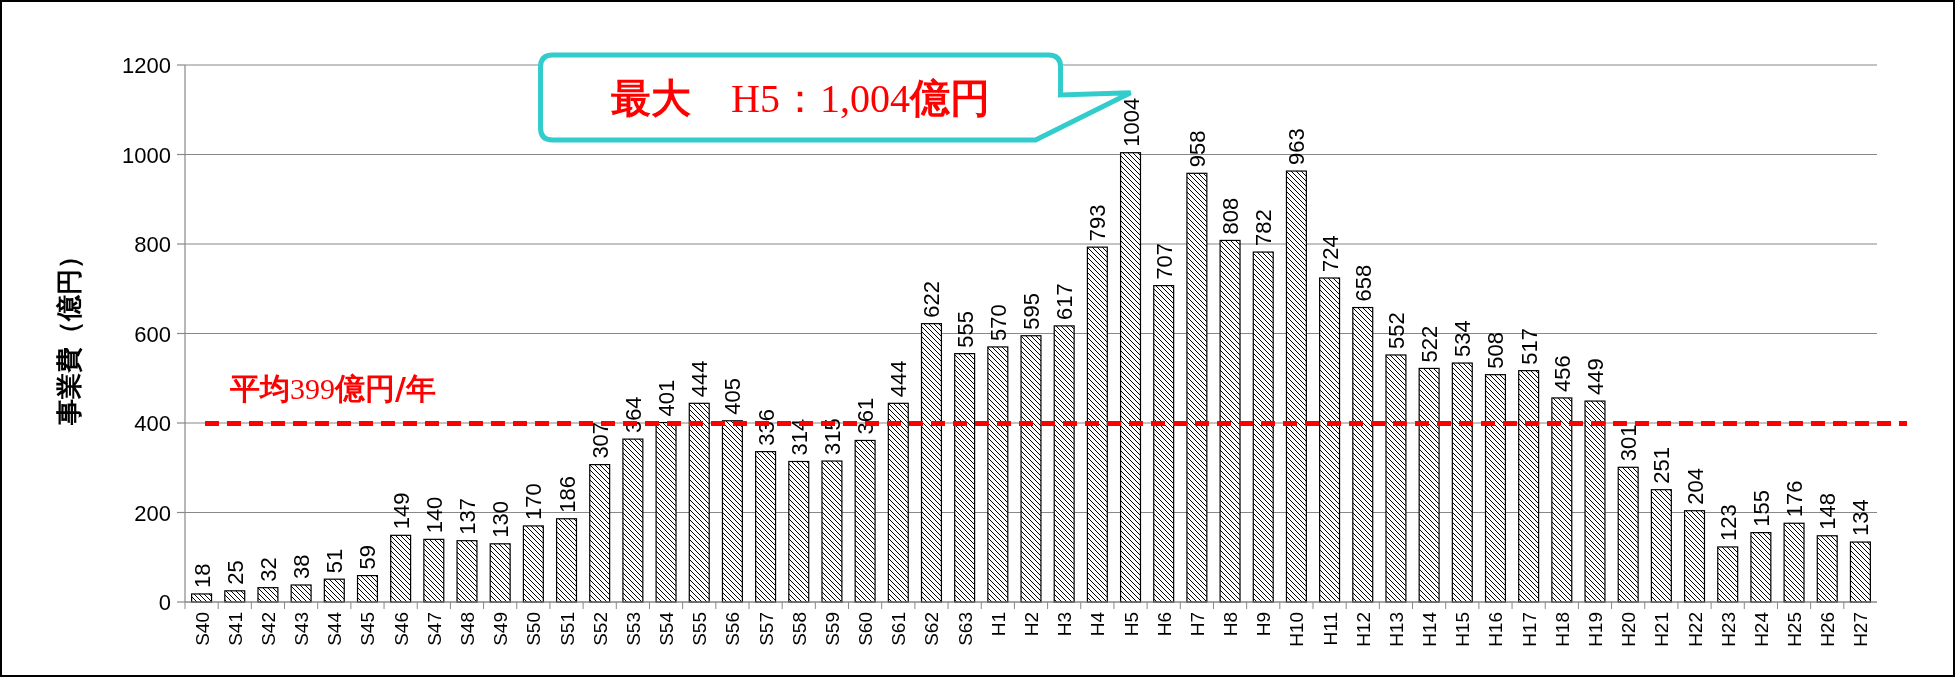  I want to click on data-label: 401, so click(667, 398).